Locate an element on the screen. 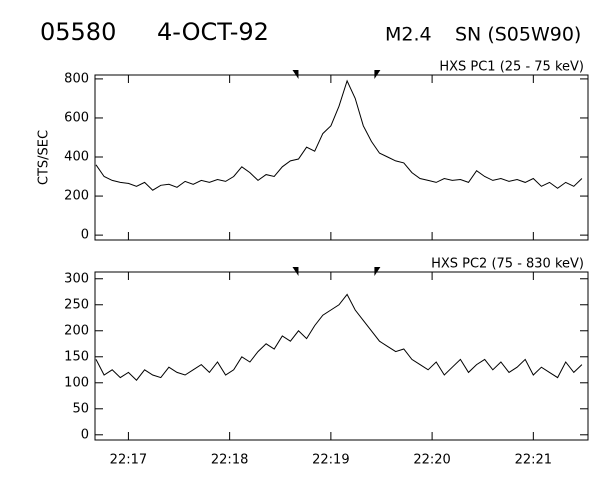  x-tick-label: 22:19 is located at coordinates (330, 460).